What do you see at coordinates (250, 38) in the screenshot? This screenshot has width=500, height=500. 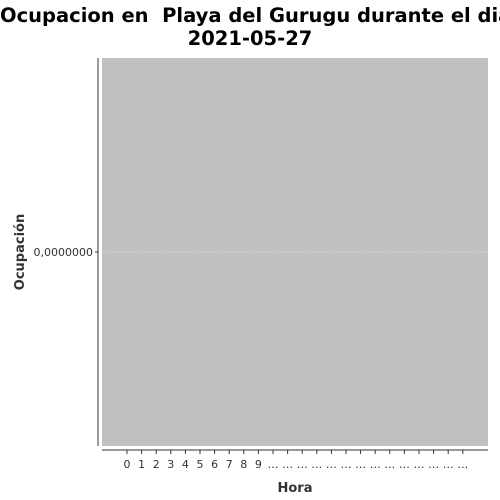 I see `chart-title-line2: 2021-05-27` at bounding box center [250, 38].